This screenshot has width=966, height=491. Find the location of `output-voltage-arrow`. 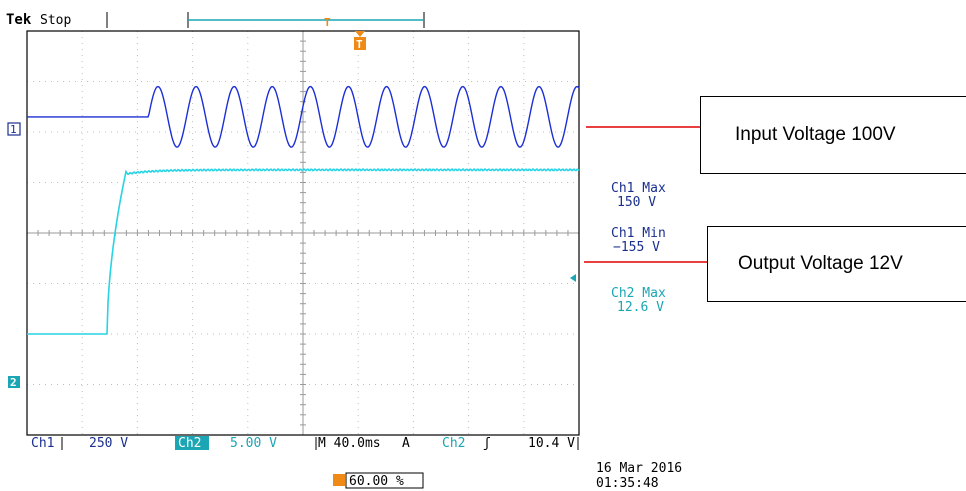

output-voltage-arrow is located at coordinates (654, 262).